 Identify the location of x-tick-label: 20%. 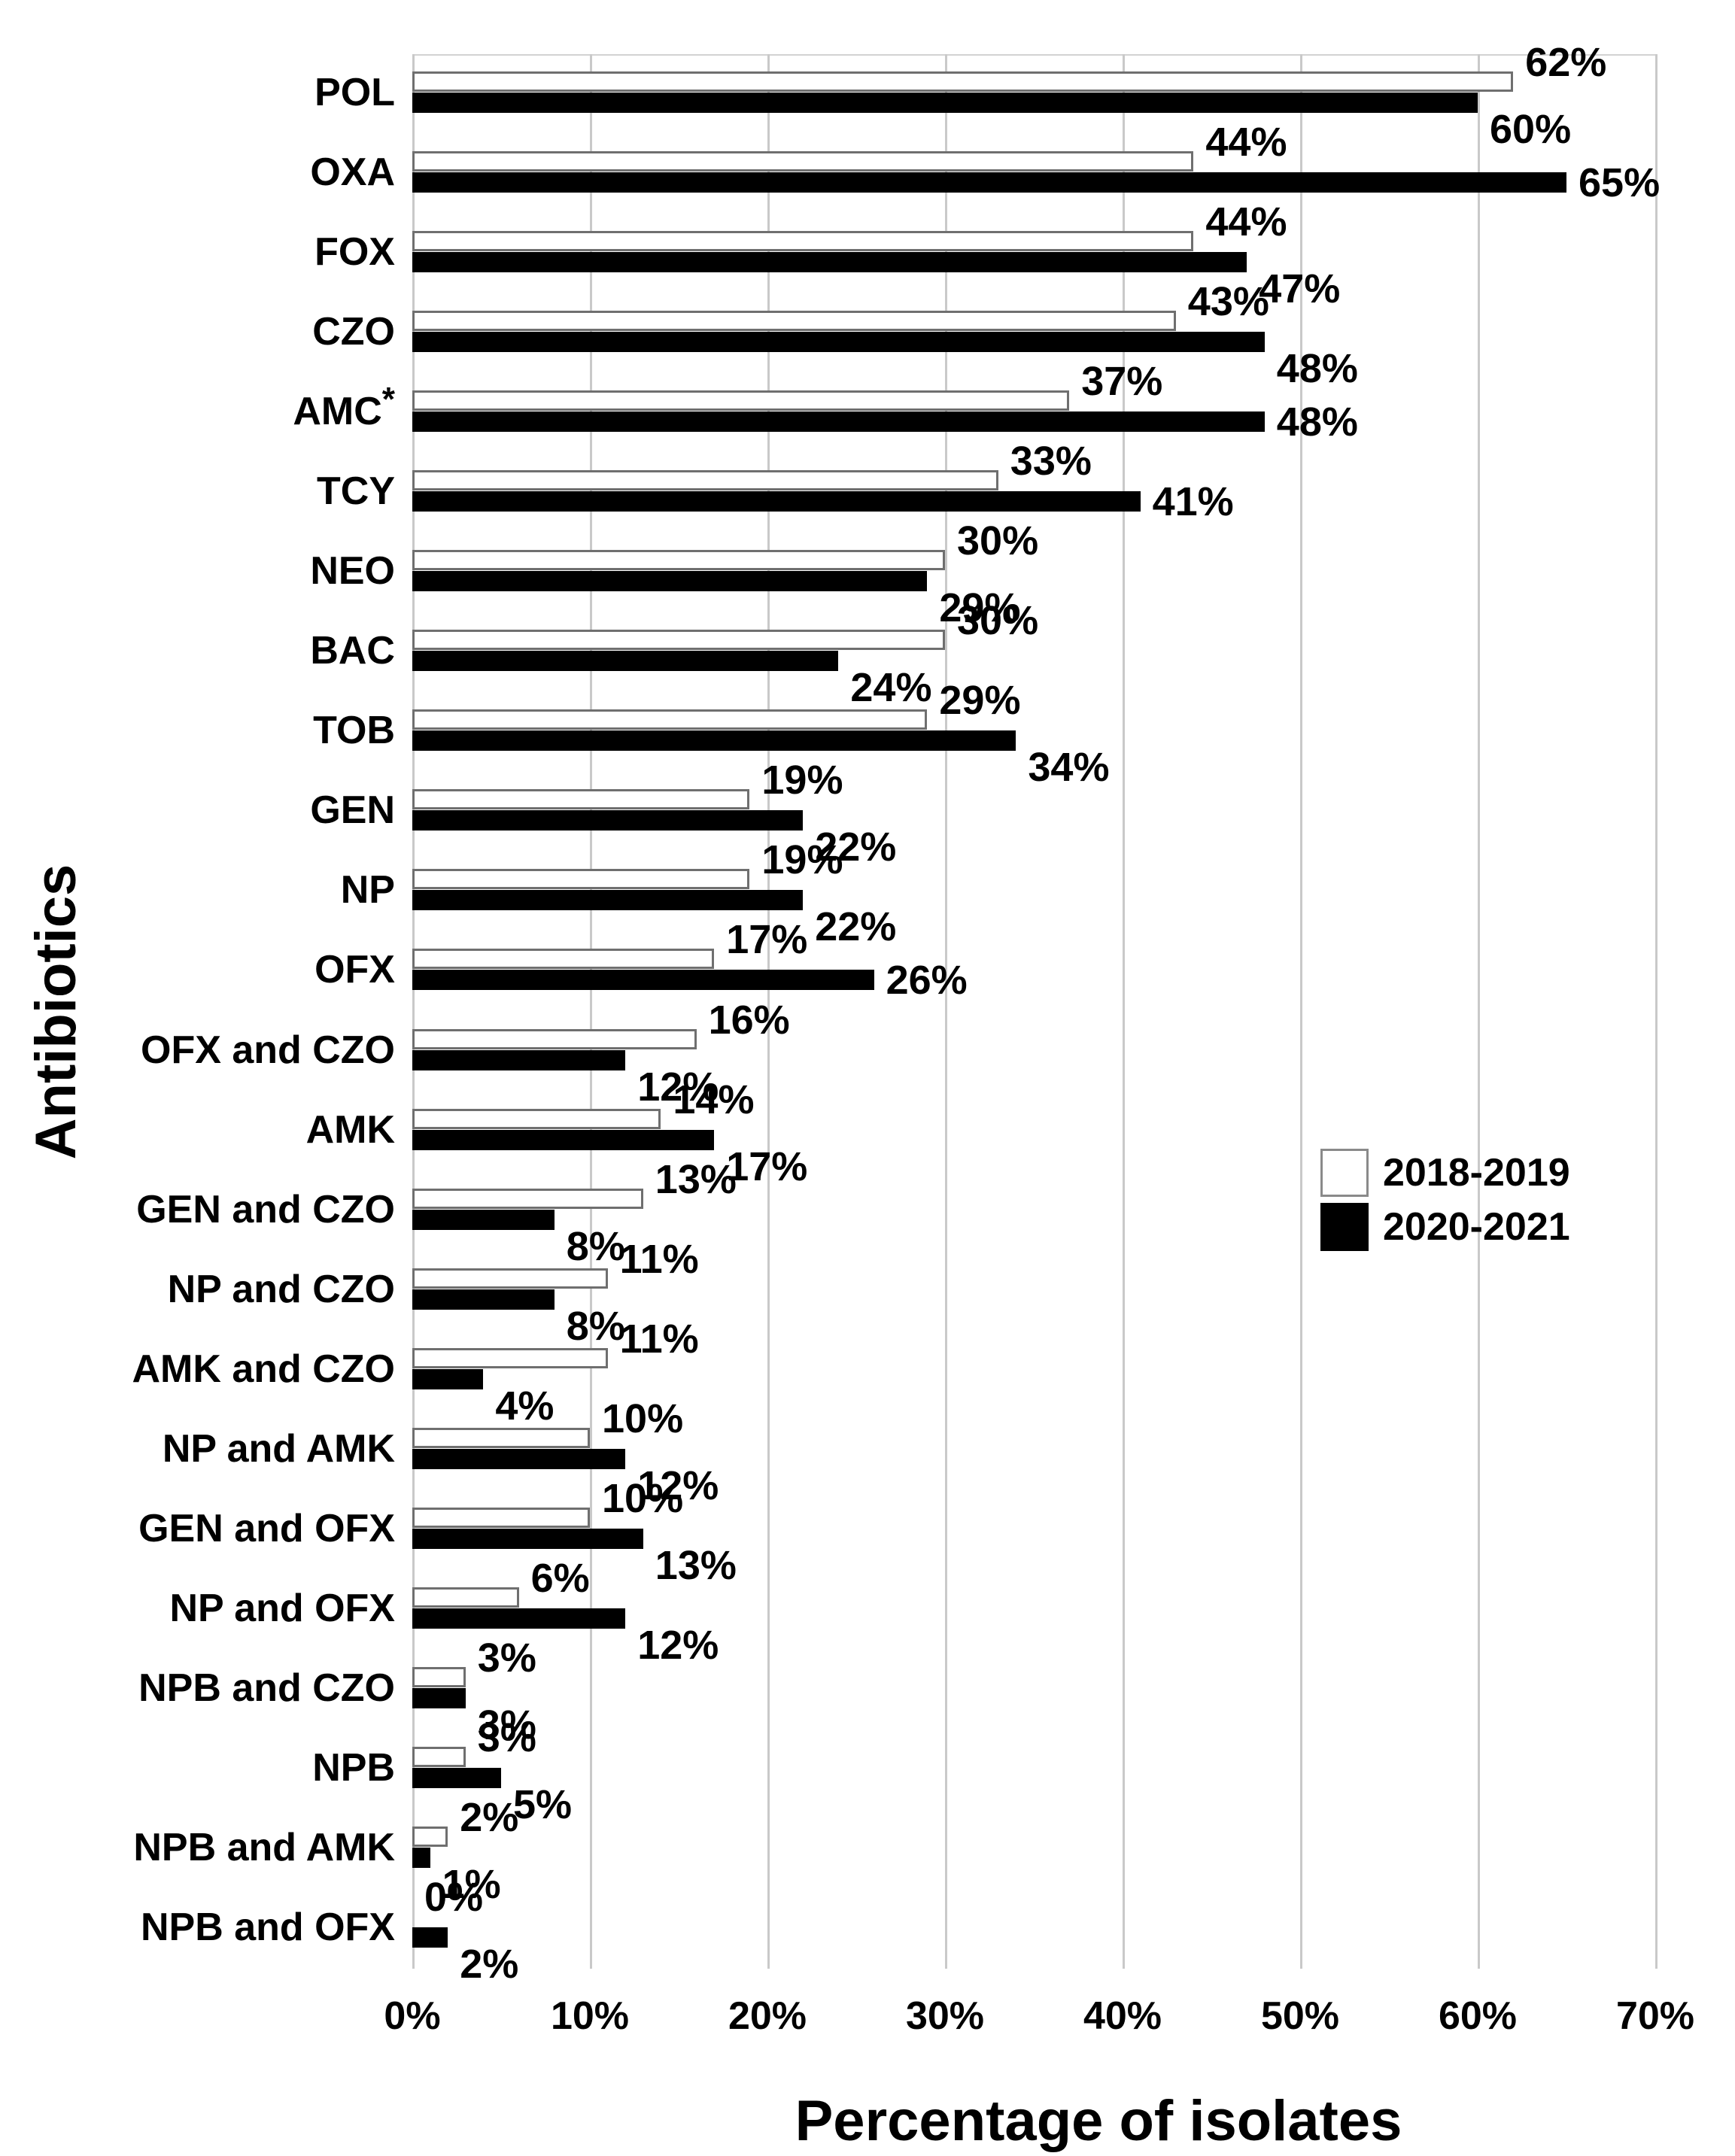
(767, 2016).